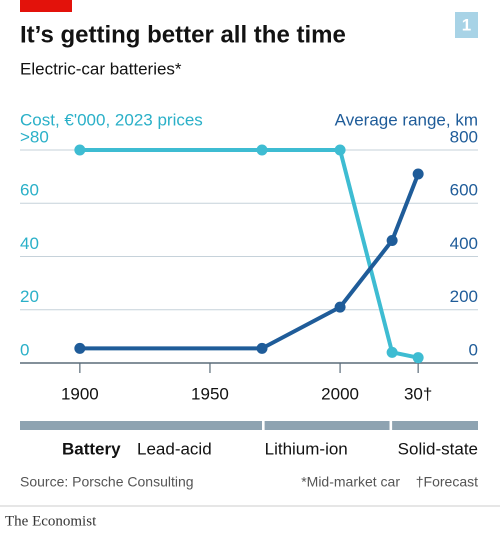 The height and width of the screenshot is (536, 500). I want to click on chart-title: It’s getting better all the time, so click(183, 34).